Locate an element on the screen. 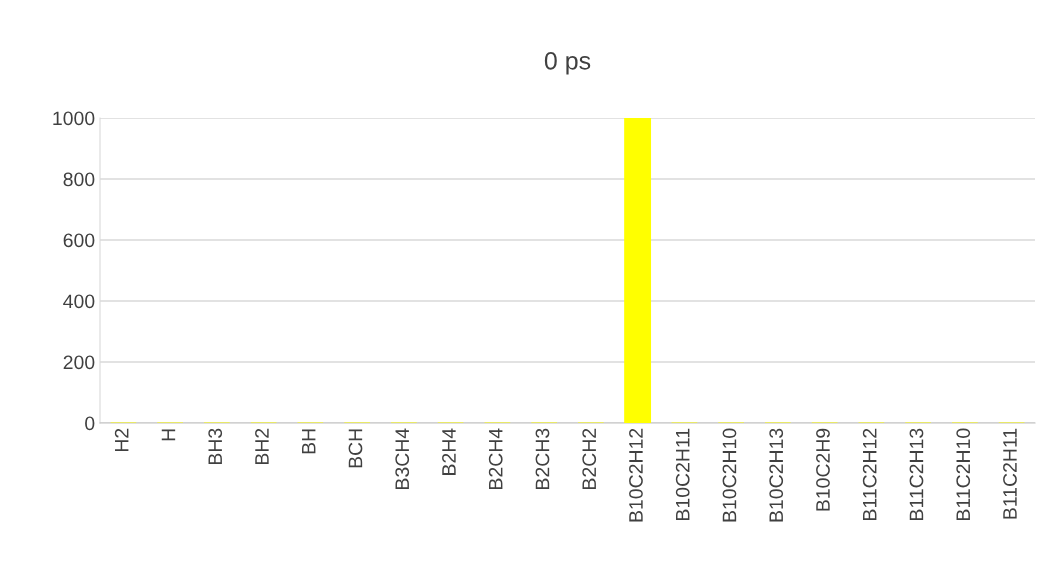 The image size is (1058, 588). x-tick-label: B2CH4 is located at coordinates (495, 458).